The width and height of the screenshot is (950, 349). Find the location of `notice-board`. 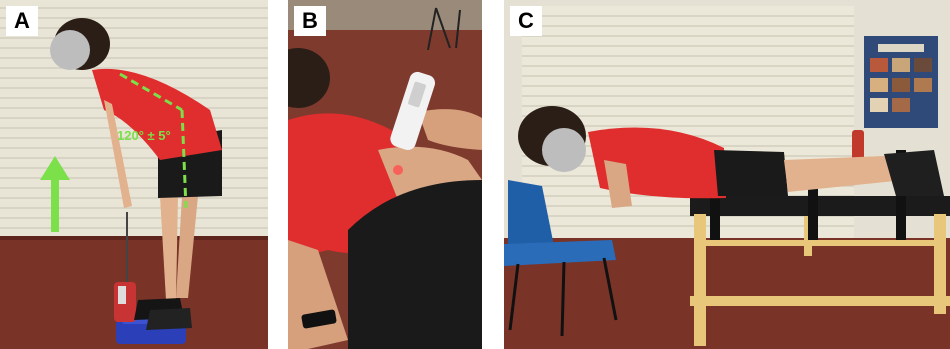

notice-board is located at coordinates (901, 82).